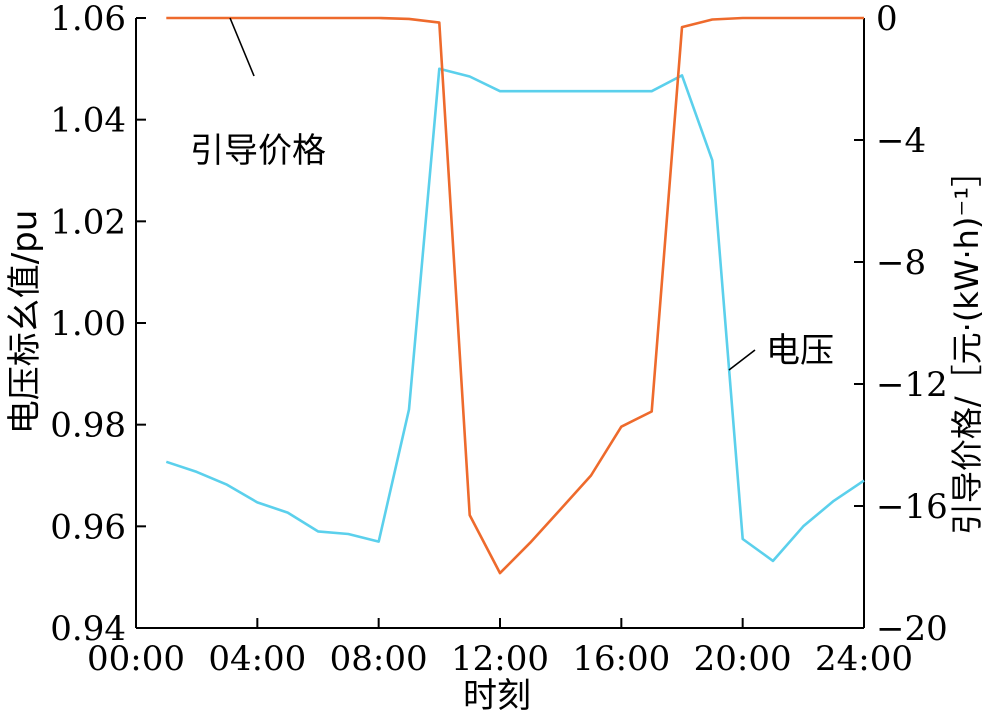  What do you see at coordinates (88, 121) in the screenshot?
I see `y-left-tick-label: 1.04` at bounding box center [88, 121].